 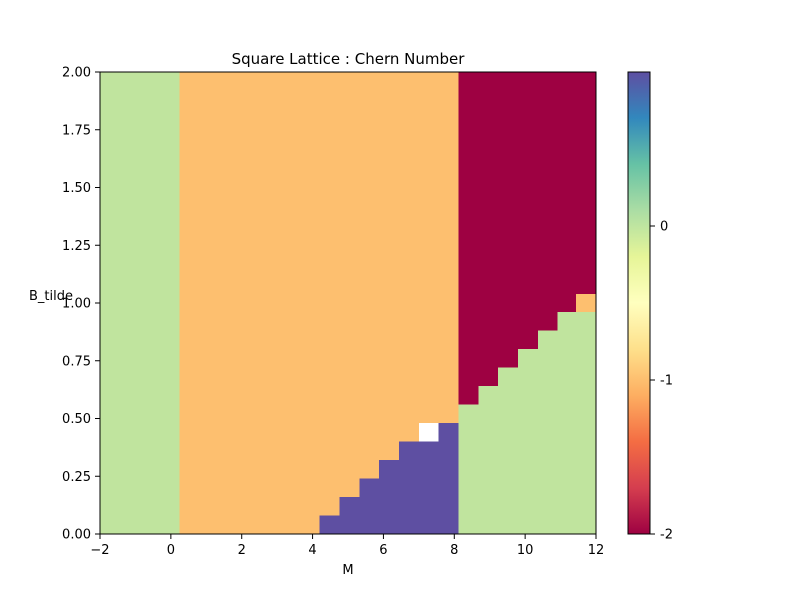 What do you see at coordinates (140, 303) in the screenshot?
I see `heatmap-region` at bounding box center [140, 303].